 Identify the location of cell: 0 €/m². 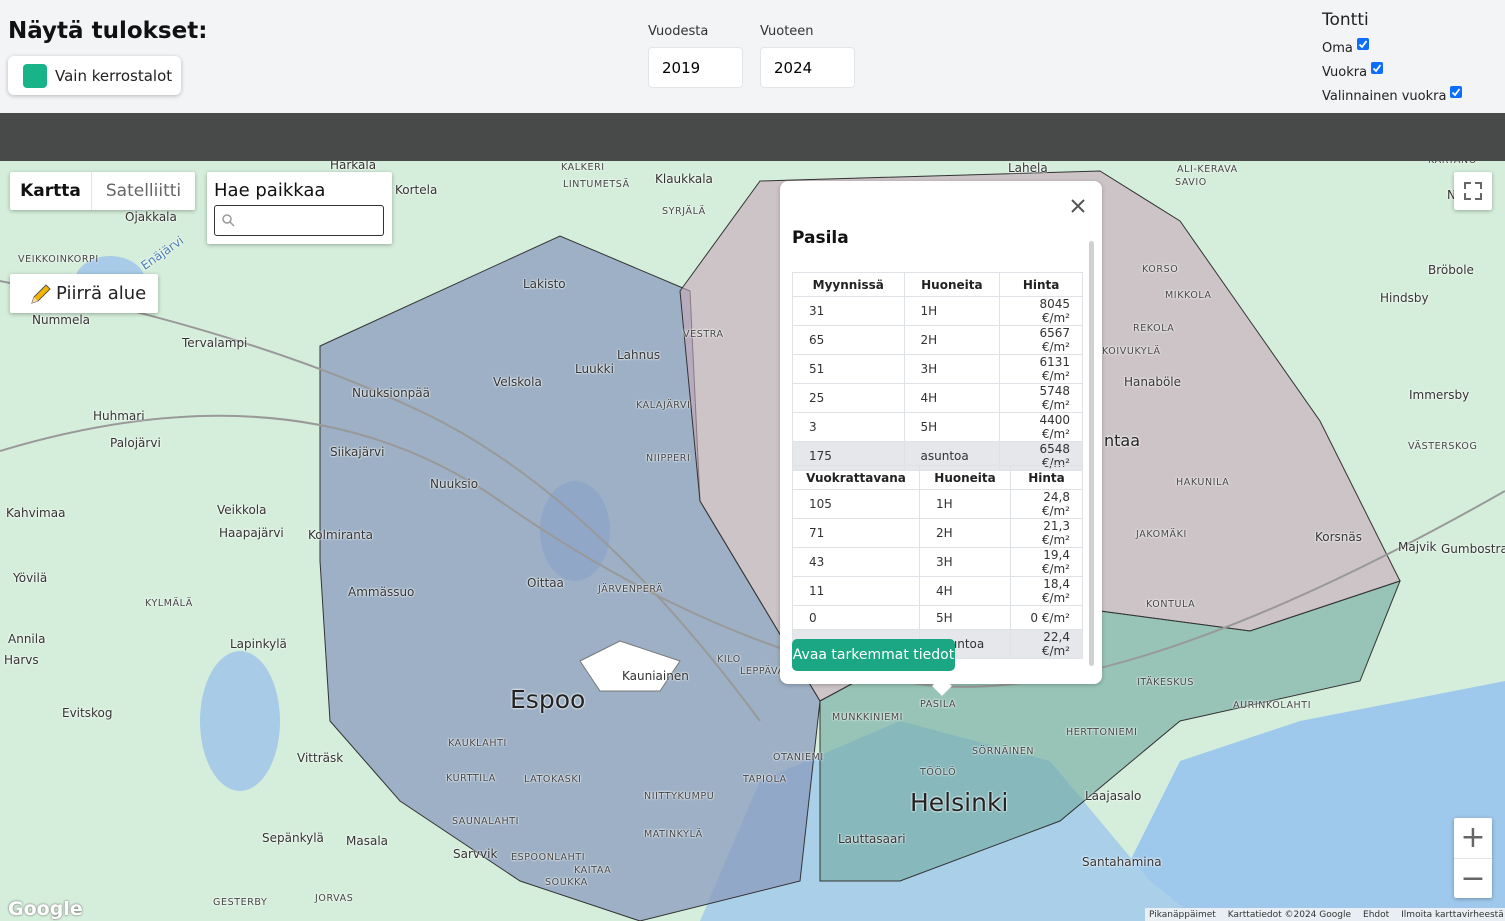
(1047, 618).